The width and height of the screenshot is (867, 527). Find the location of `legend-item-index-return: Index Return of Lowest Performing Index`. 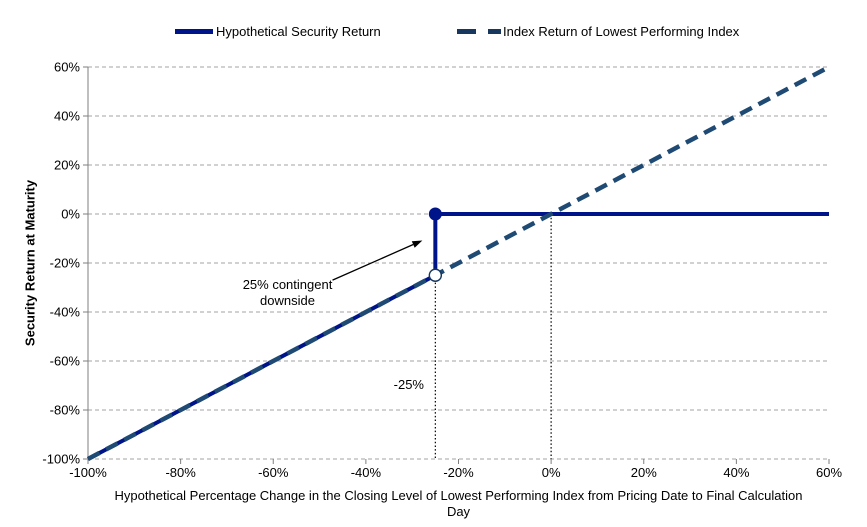

legend-item-index-return: Index Return of Lowest Performing Index is located at coordinates (598, 31).